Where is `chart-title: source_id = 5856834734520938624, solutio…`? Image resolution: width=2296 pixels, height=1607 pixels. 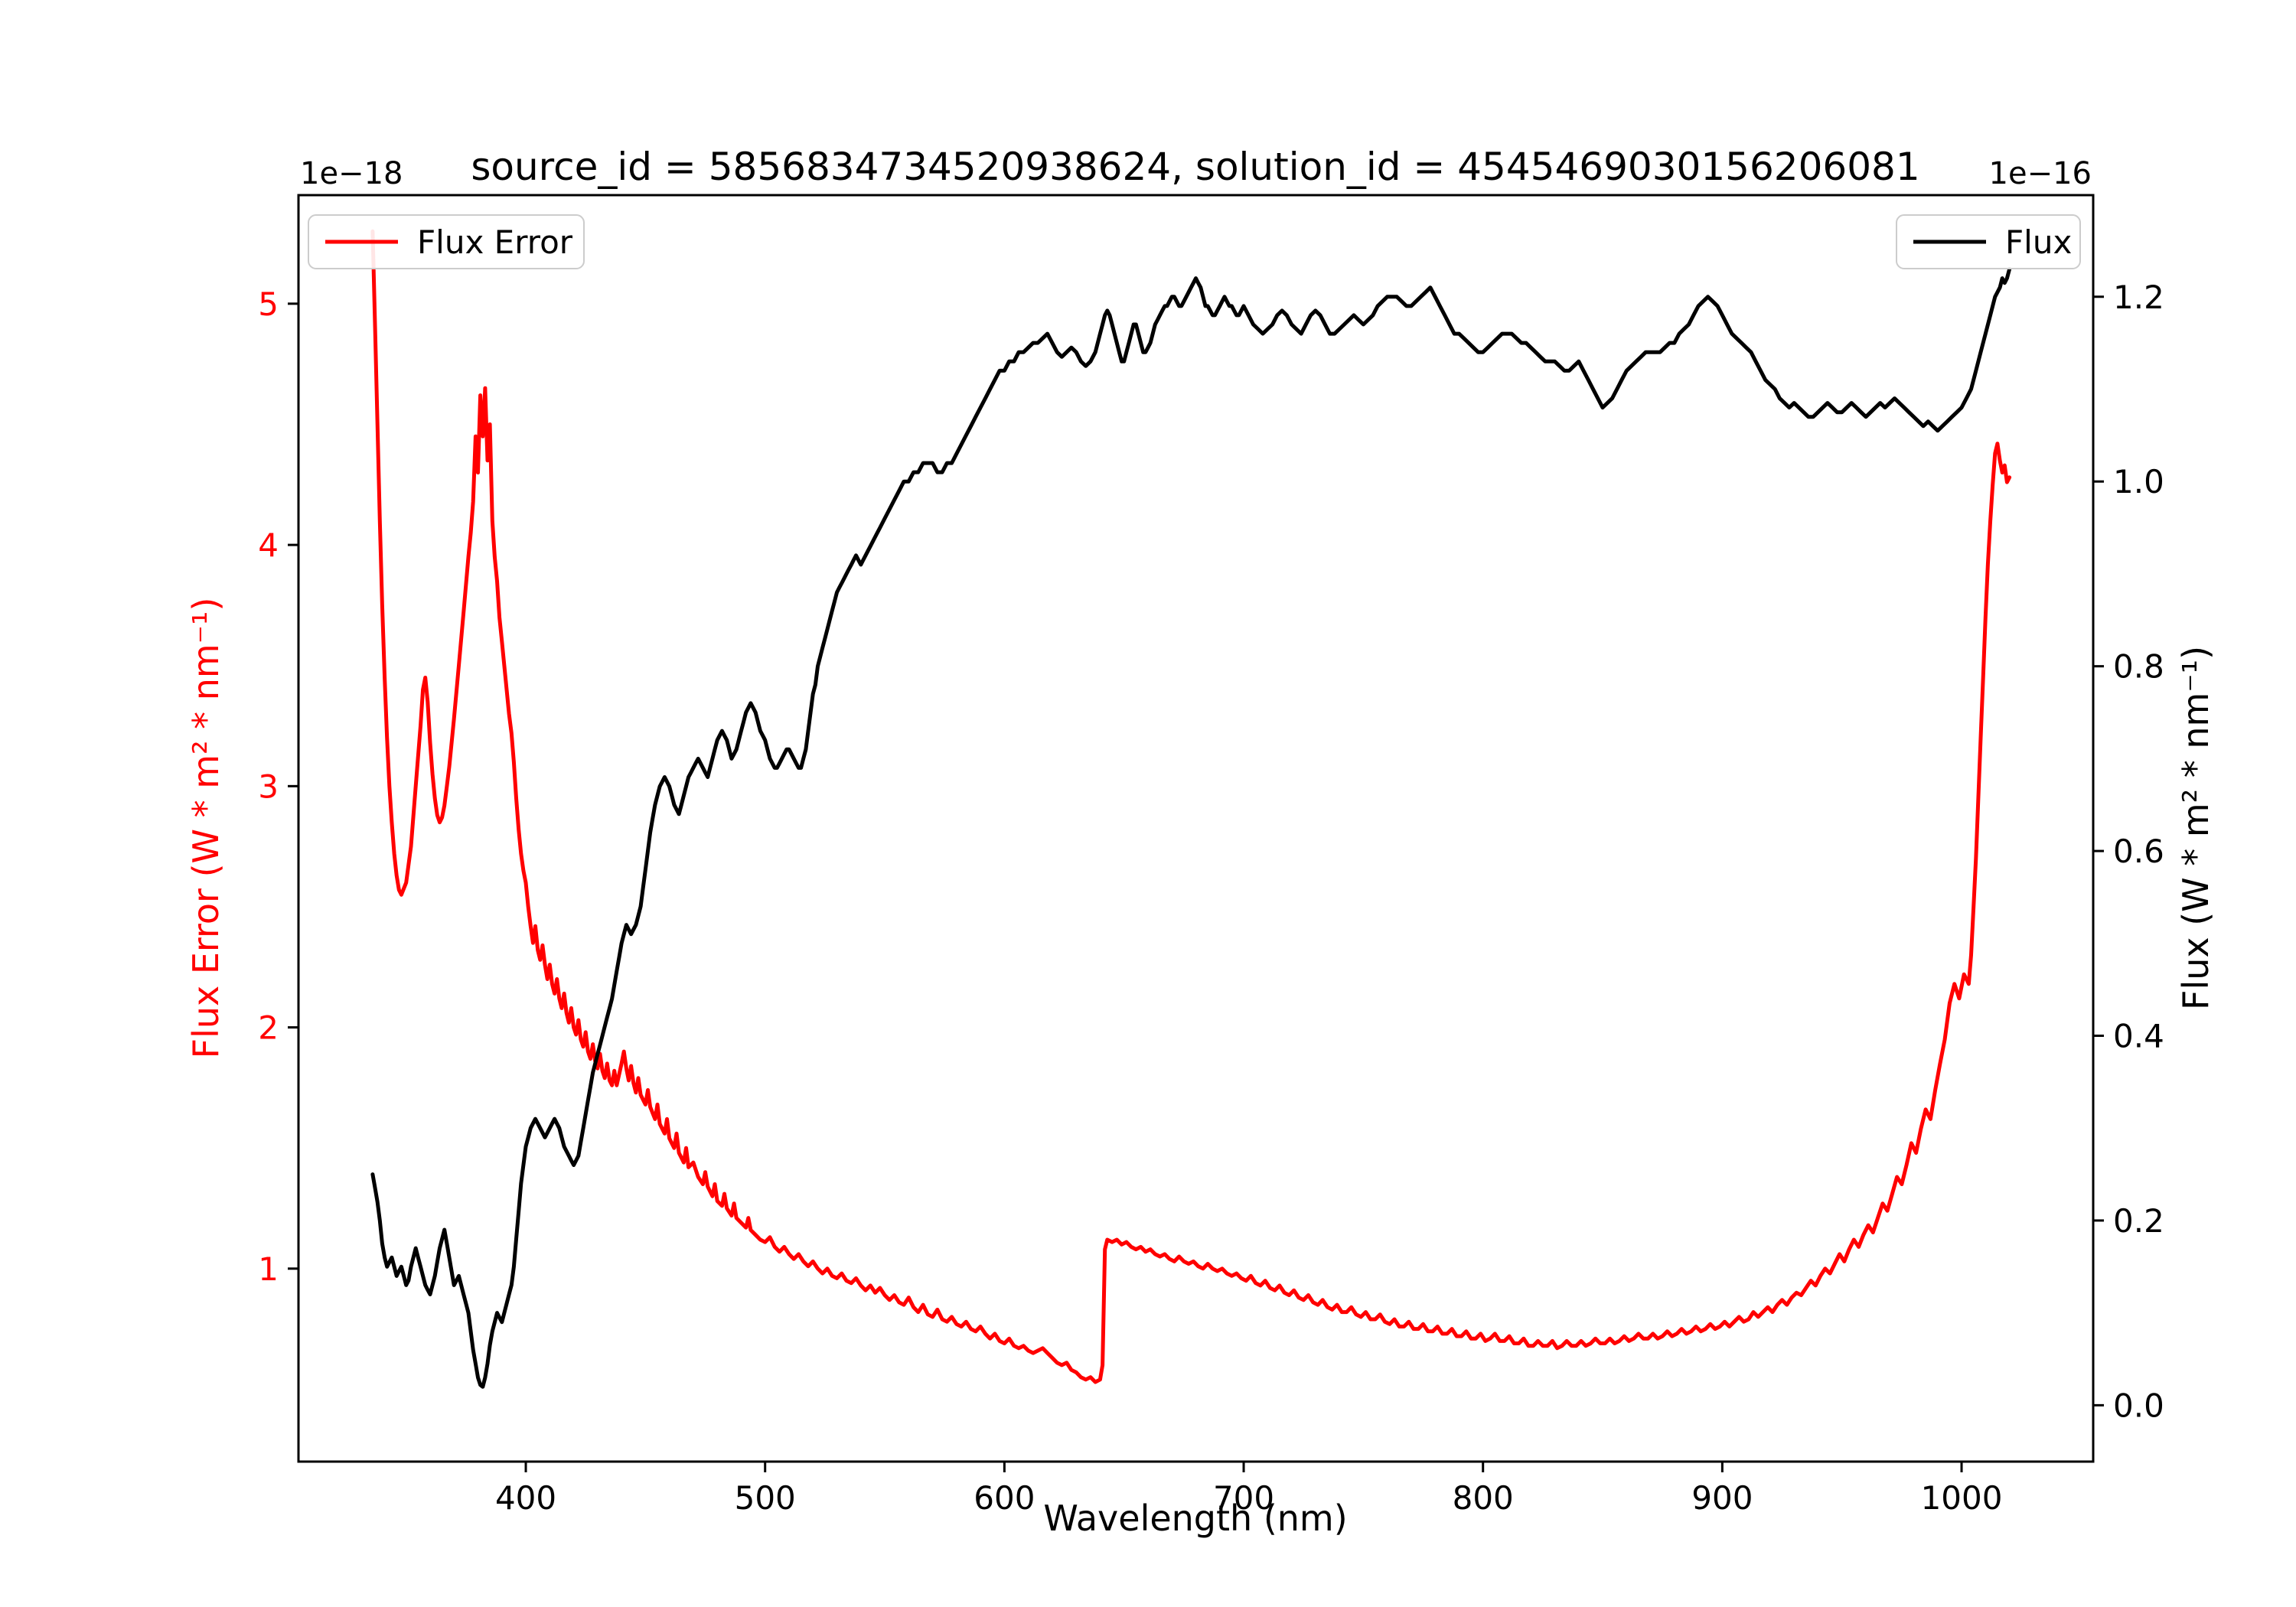
chart-title: source_id = 5856834734520938624, solutio… is located at coordinates (1195, 167).